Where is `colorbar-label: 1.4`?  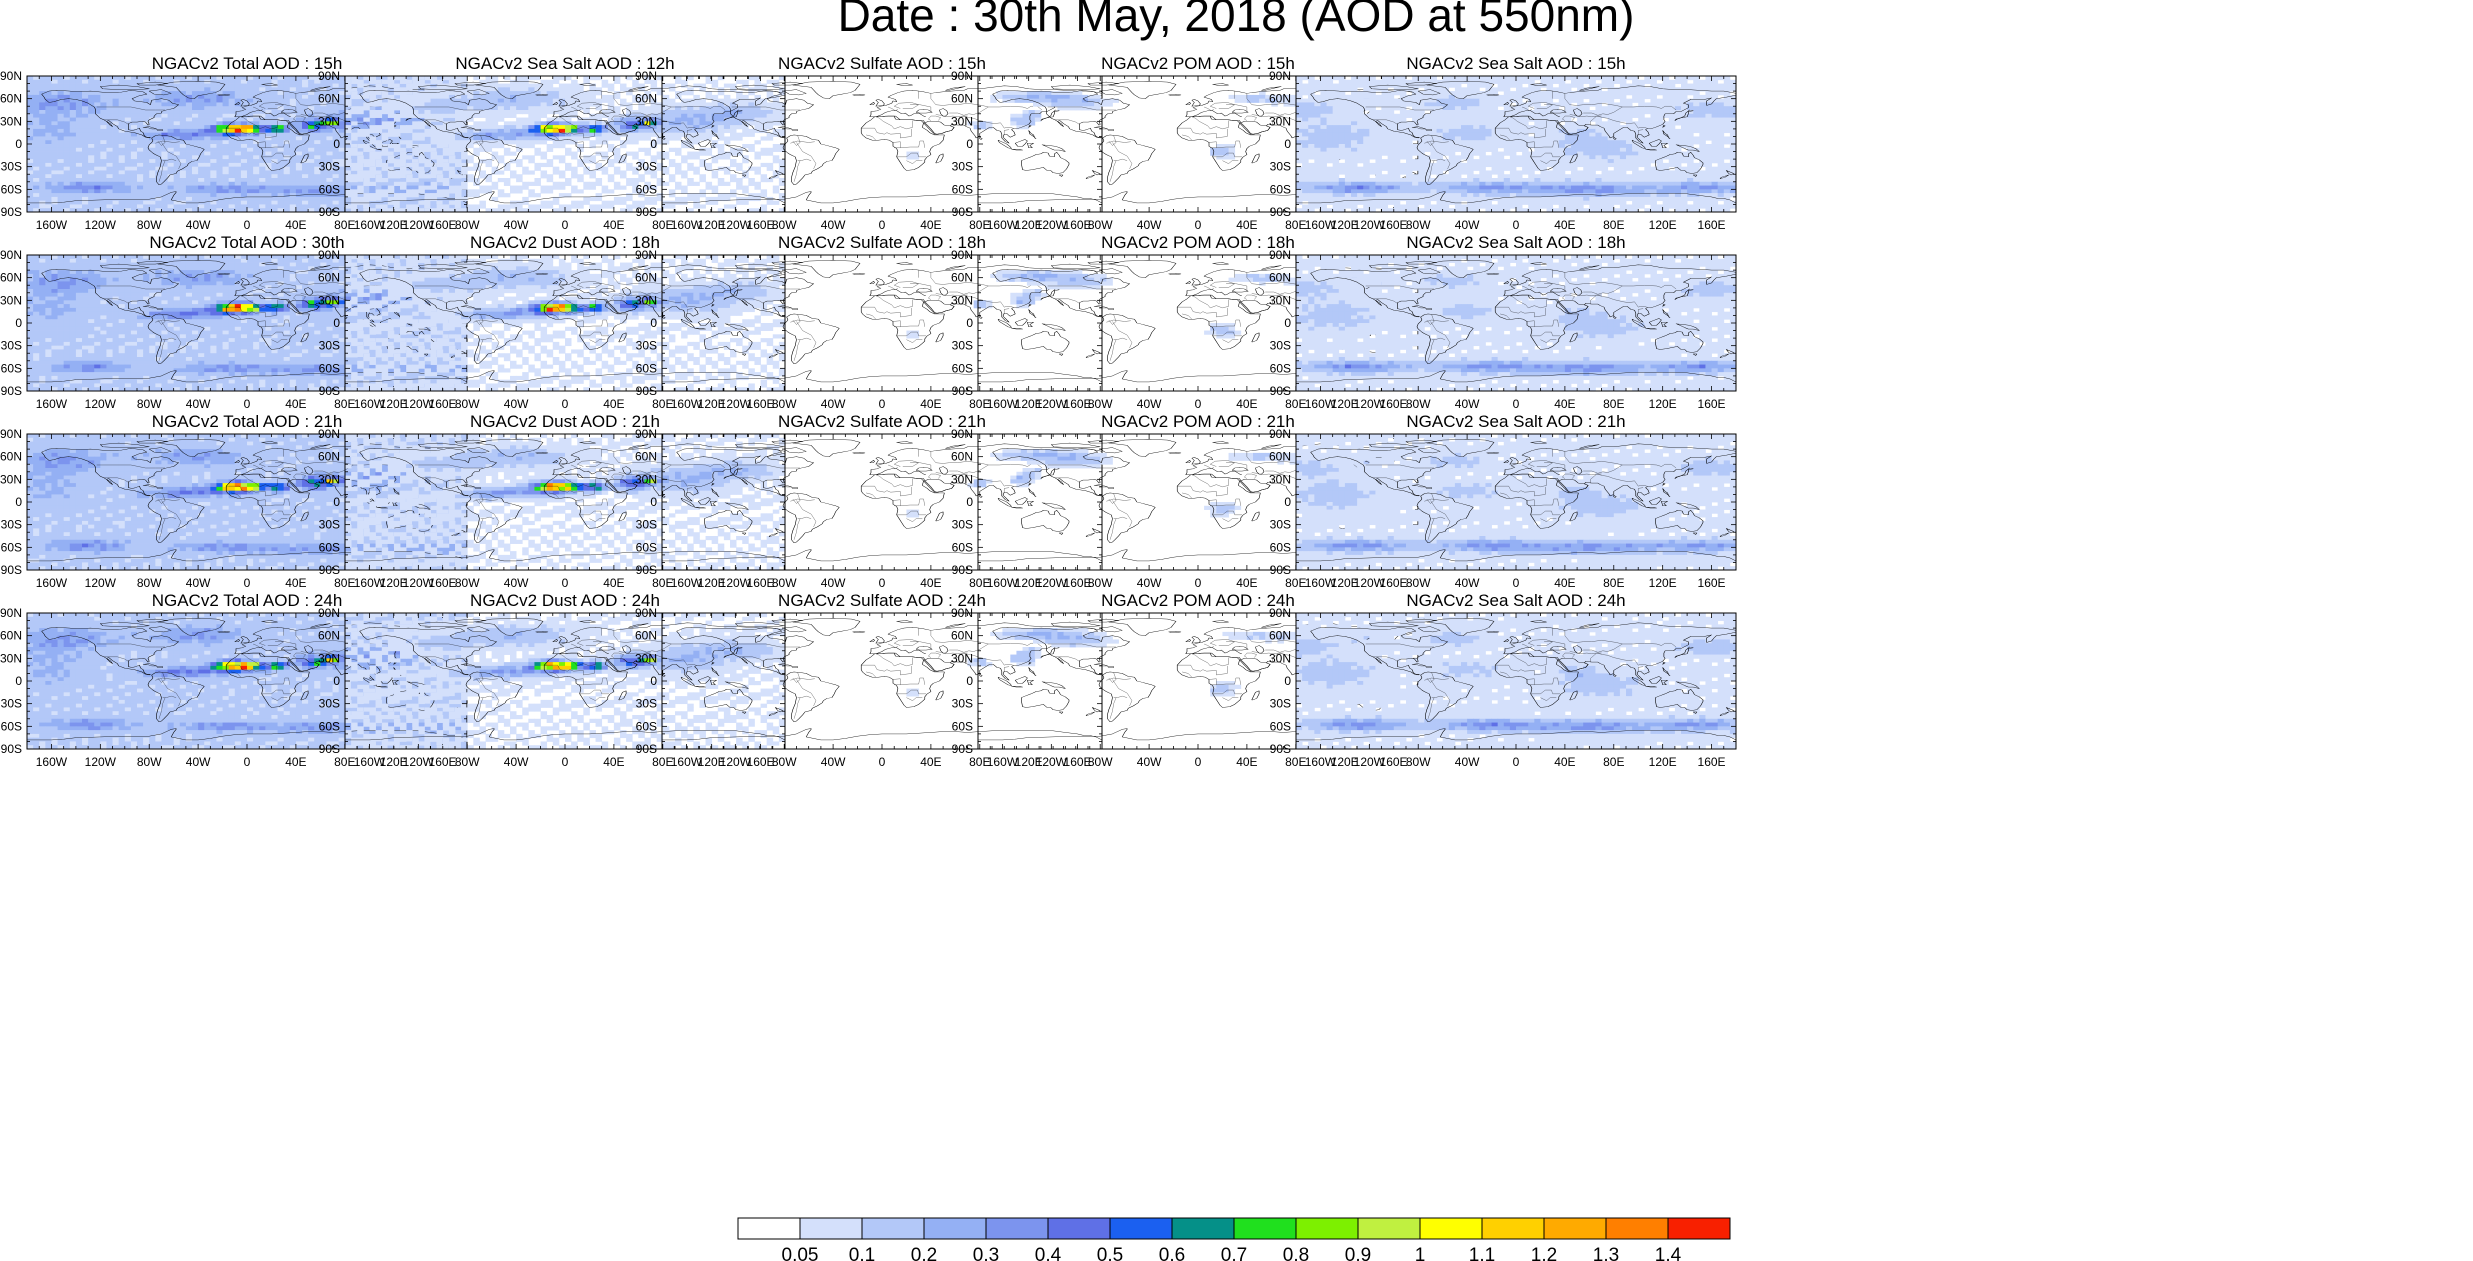 colorbar-label: 1.4 is located at coordinates (1668, 1253).